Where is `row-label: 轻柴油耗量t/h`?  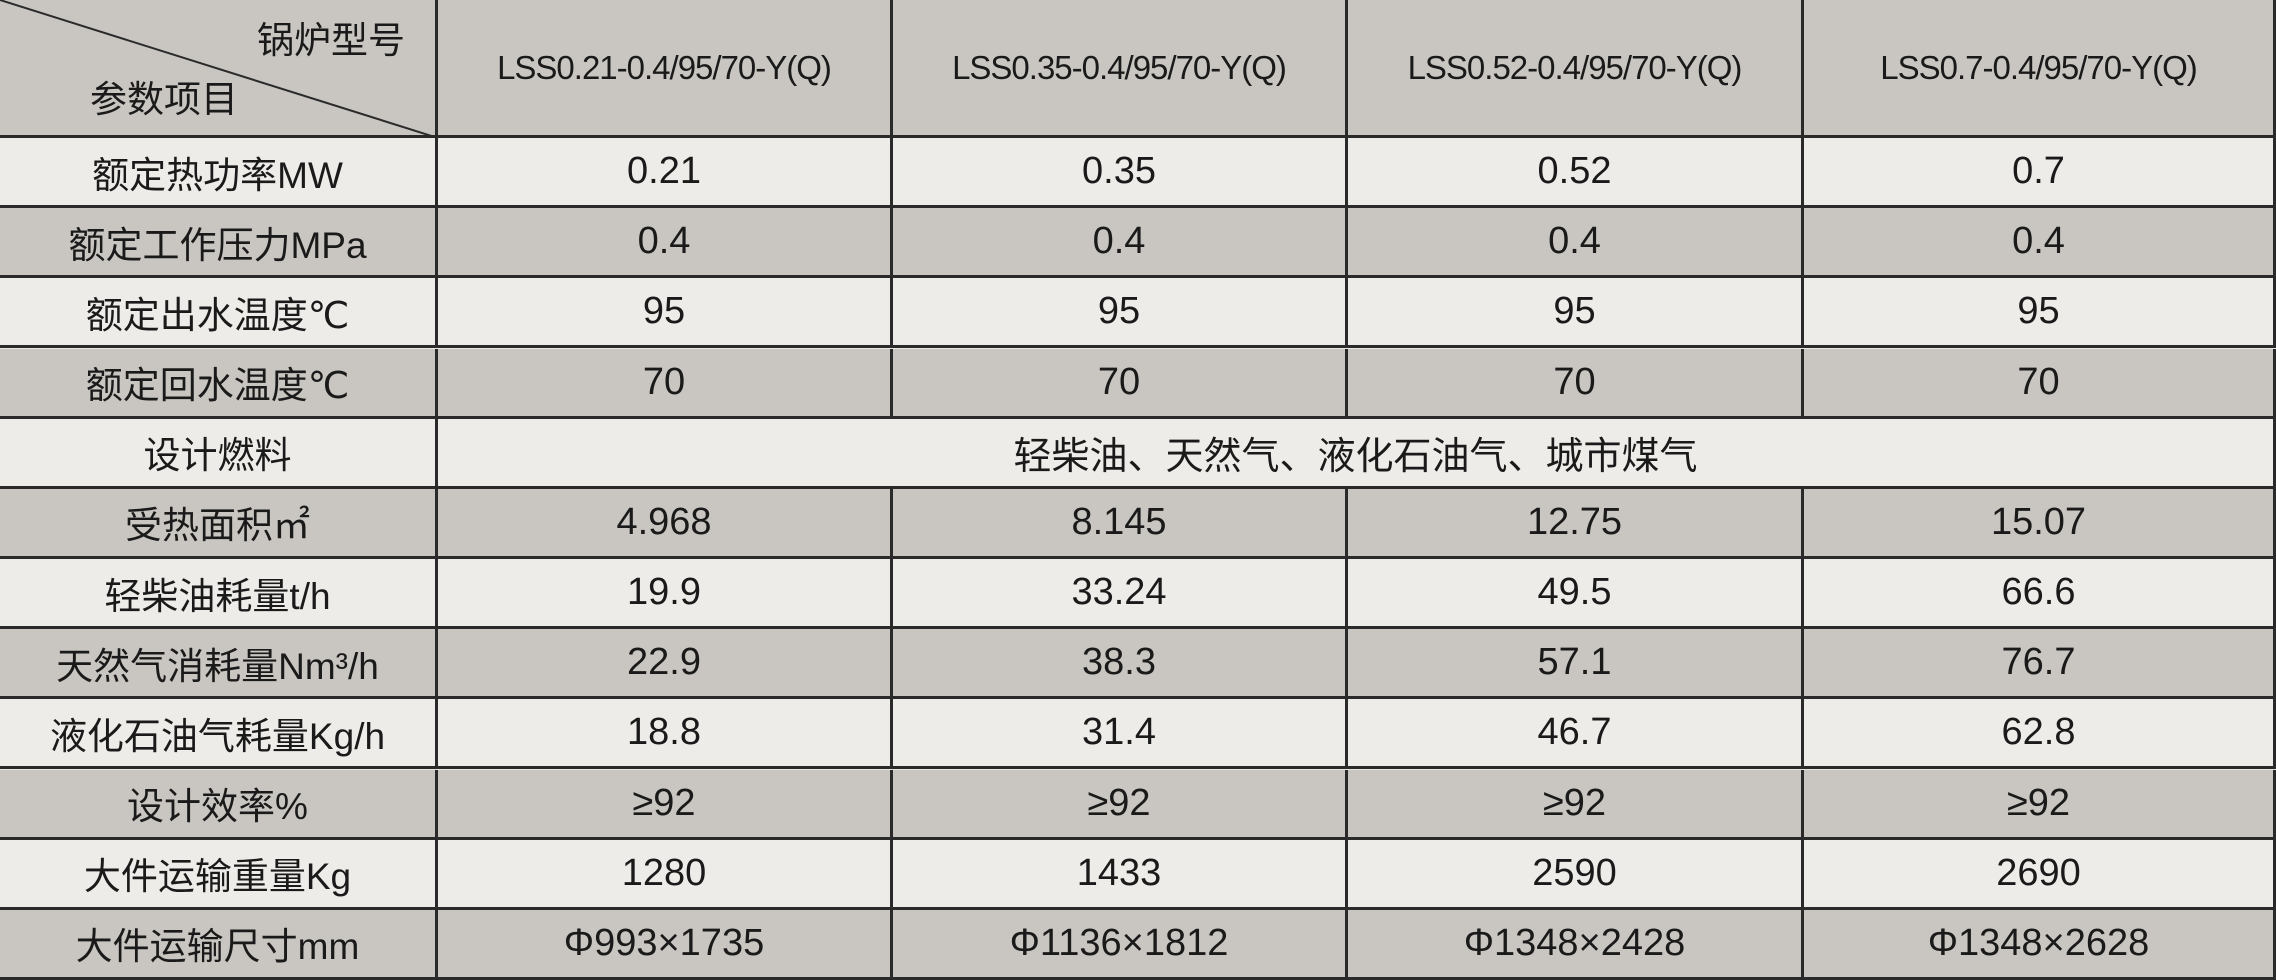 row-label: 轻柴油耗量t/h is located at coordinates (219, 594).